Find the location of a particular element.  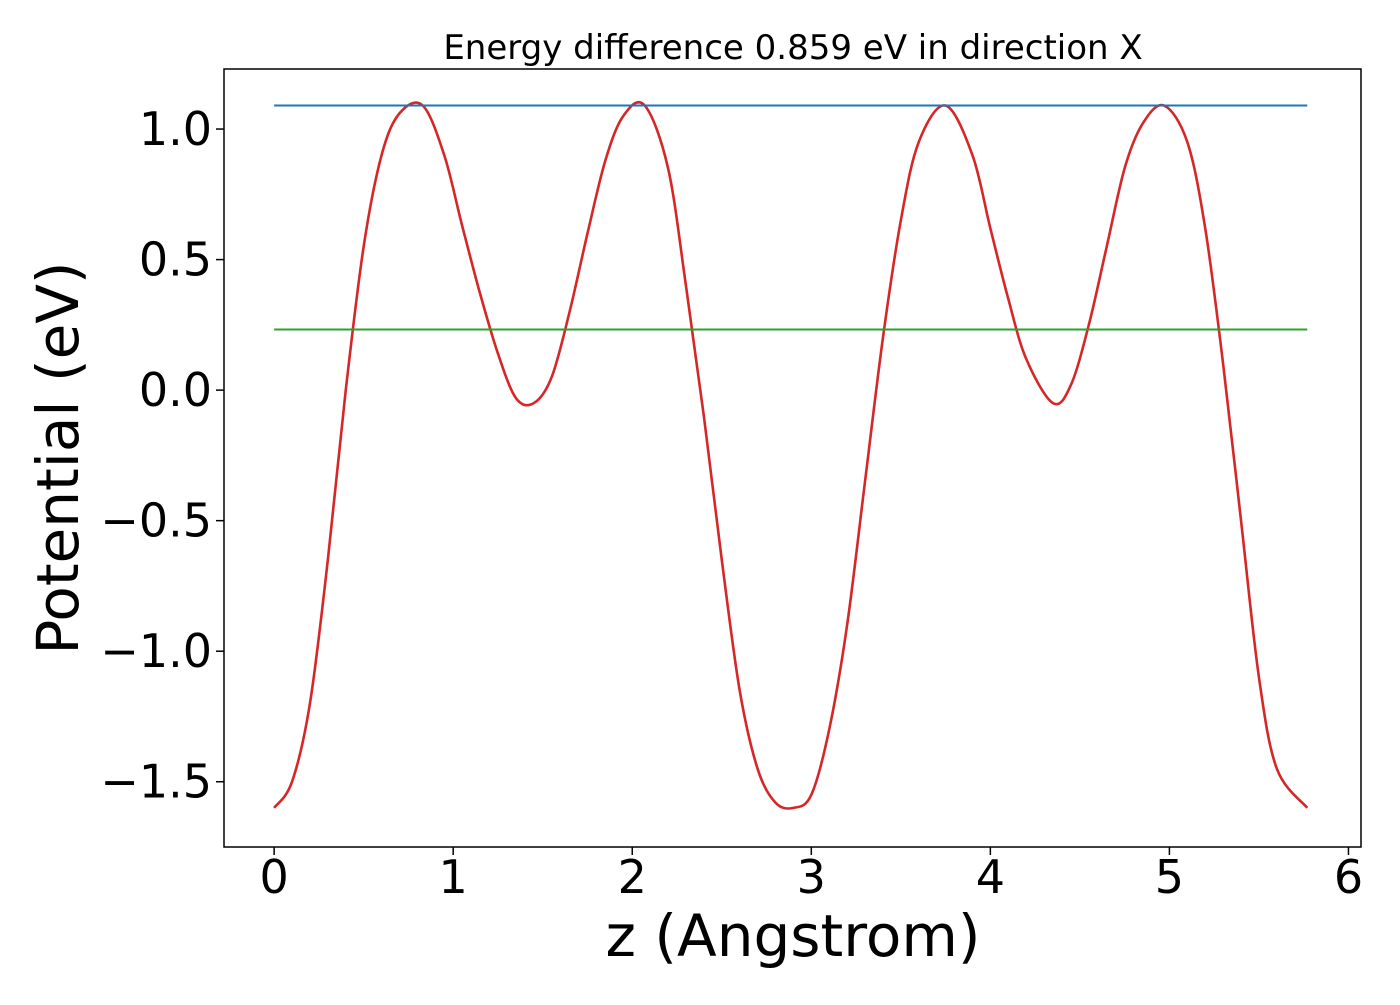

y-tick-label: −1.5 is located at coordinates (156, 782).